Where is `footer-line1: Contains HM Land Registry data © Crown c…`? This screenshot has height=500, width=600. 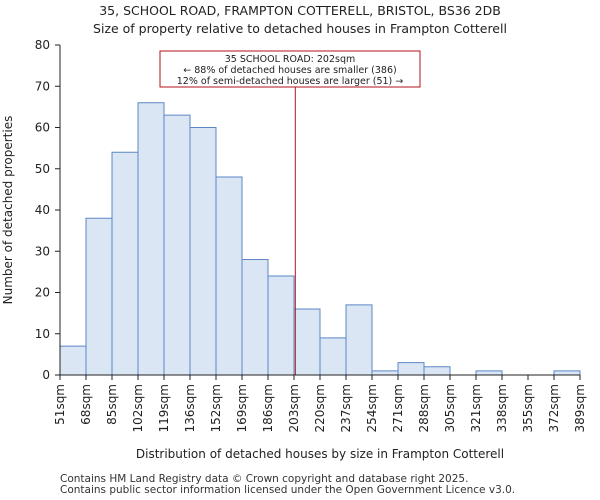 footer-line1: Contains HM Land Registry data © Crown c… is located at coordinates (264, 479).